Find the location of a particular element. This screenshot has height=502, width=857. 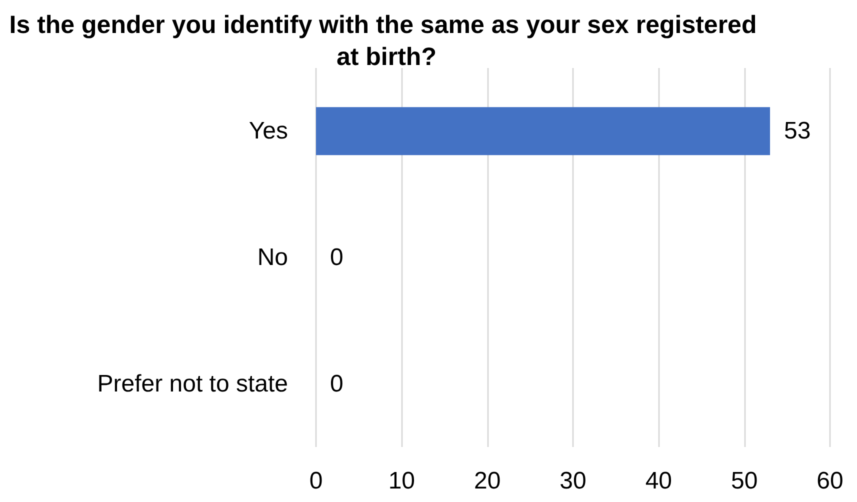

x-tick-label: 10 is located at coordinates (402, 481).